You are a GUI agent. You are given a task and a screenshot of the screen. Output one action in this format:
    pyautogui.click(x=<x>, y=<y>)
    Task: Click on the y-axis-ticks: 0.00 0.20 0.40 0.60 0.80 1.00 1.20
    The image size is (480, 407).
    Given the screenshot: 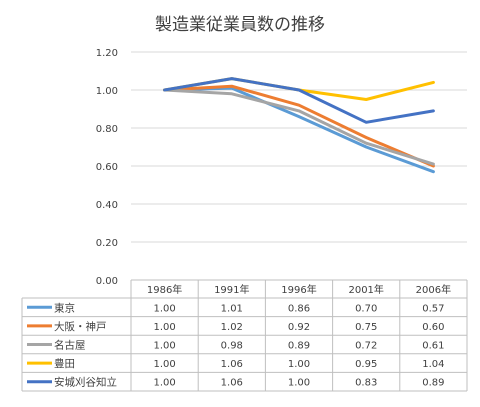 What is the action you would take?
    pyautogui.click(x=107, y=167)
    